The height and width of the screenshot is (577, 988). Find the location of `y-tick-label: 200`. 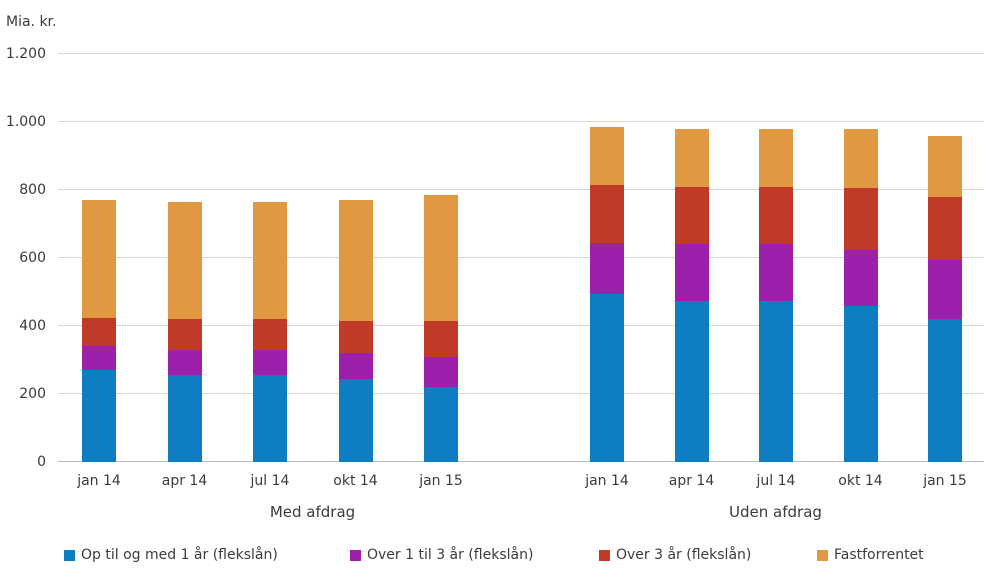

y-tick-label: 200 is located at coordinates (32, 394).